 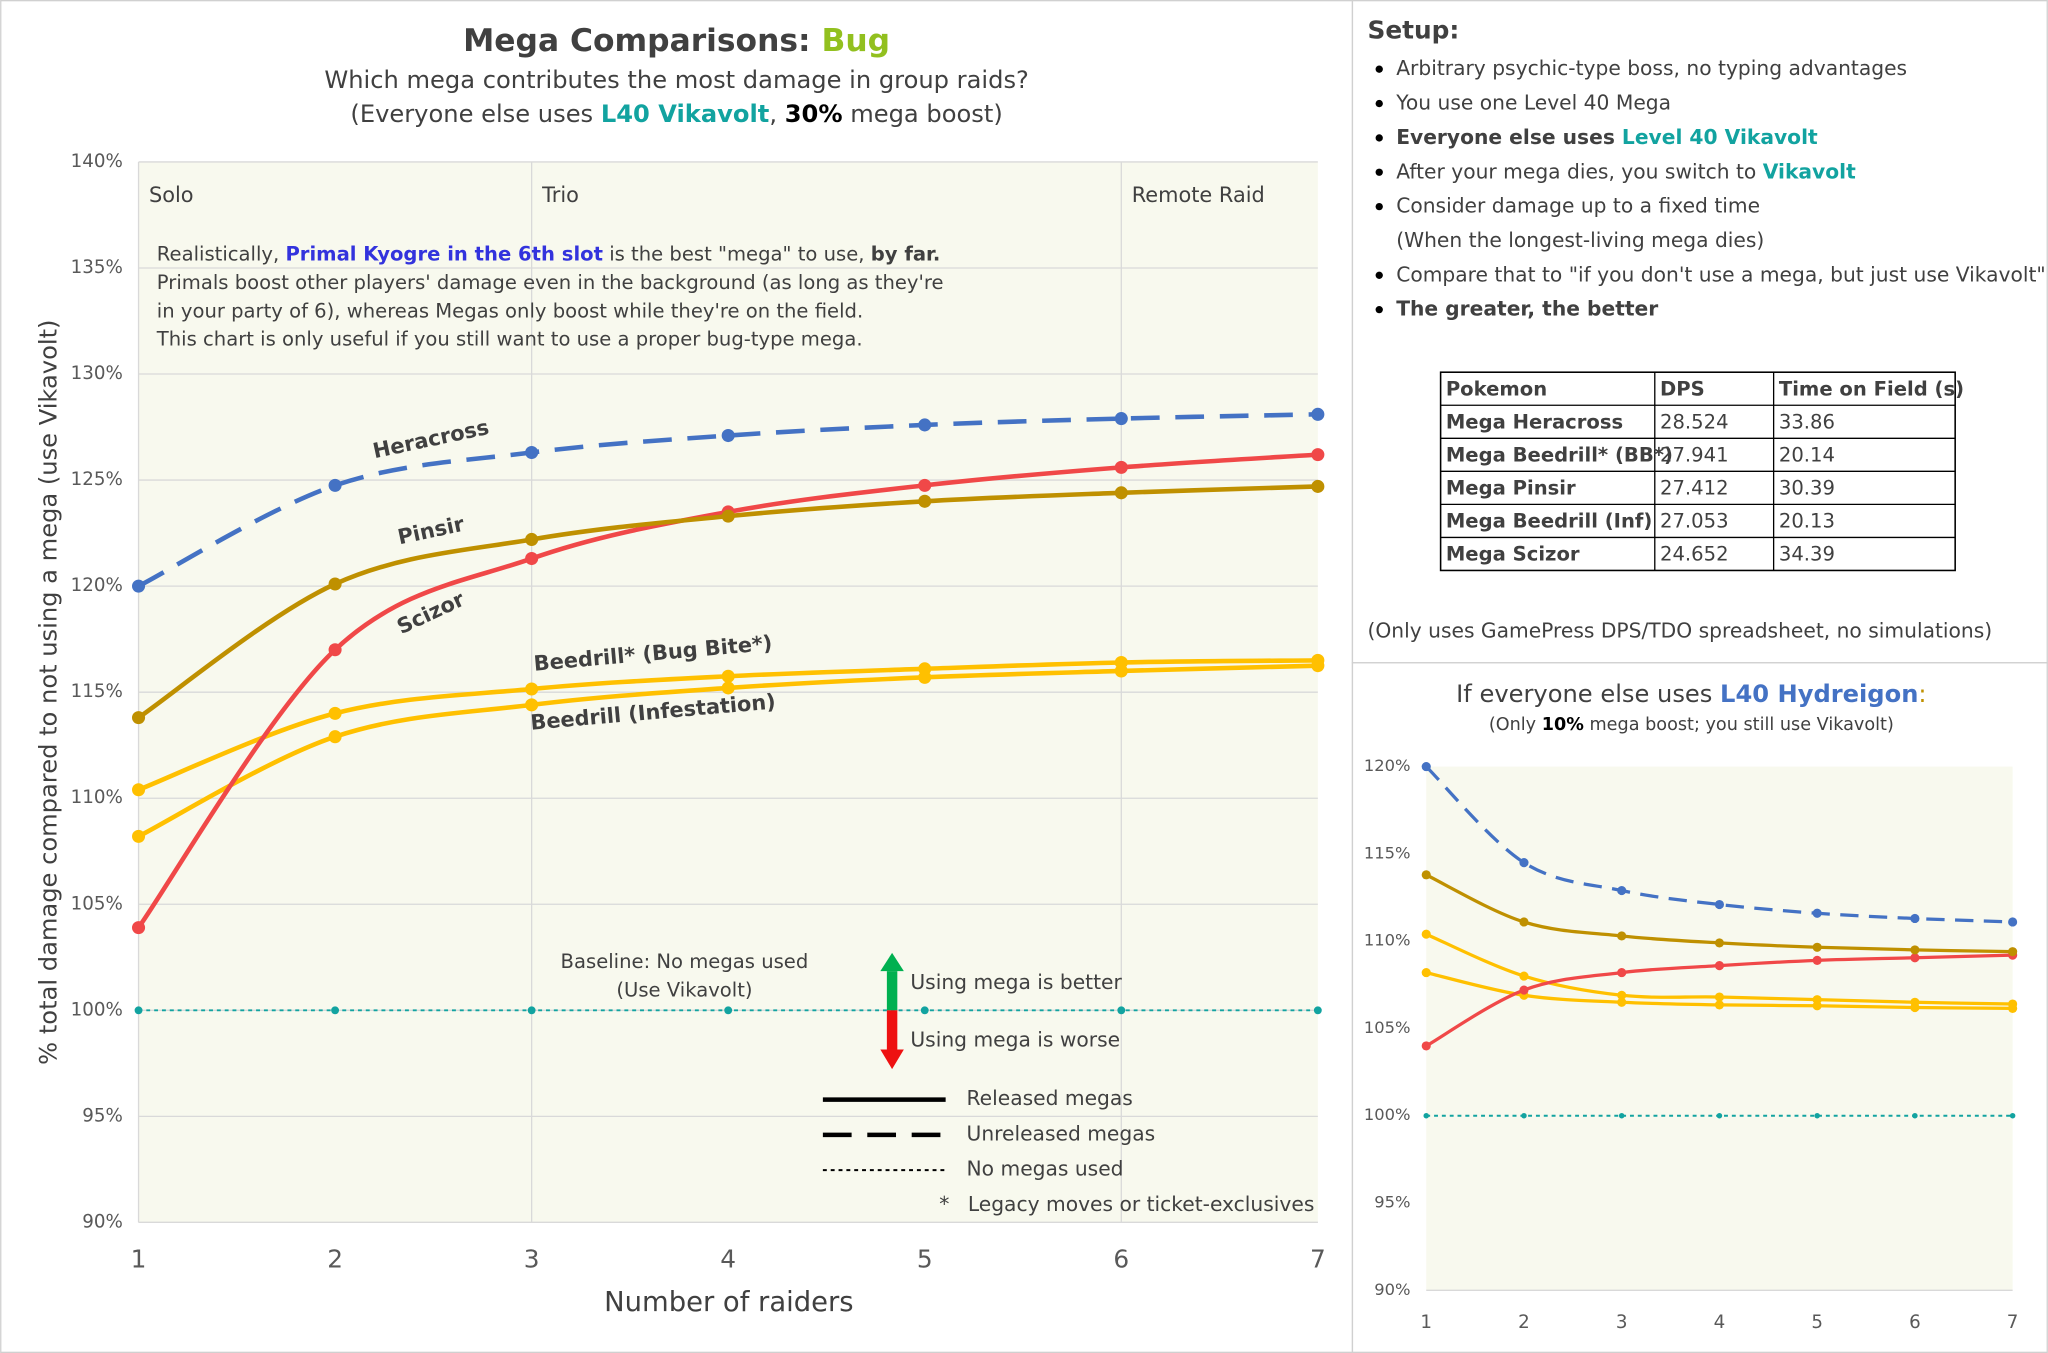 I want to click on text-run: Consider damage up to a fixed time, so click(x=1578, y=205).